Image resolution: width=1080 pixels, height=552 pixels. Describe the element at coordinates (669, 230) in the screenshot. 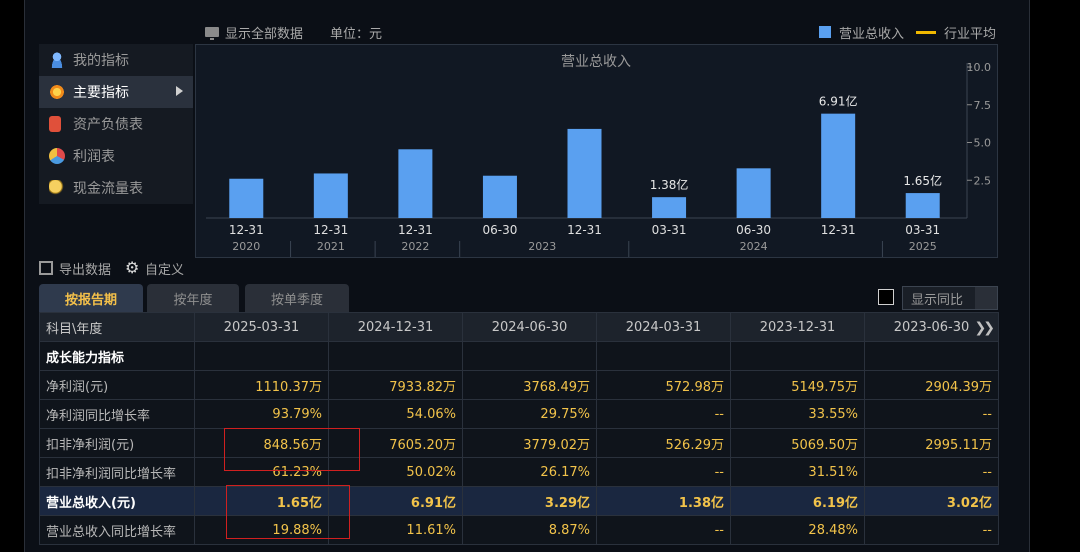

I see `x-tick-label: 03-31` at that location.